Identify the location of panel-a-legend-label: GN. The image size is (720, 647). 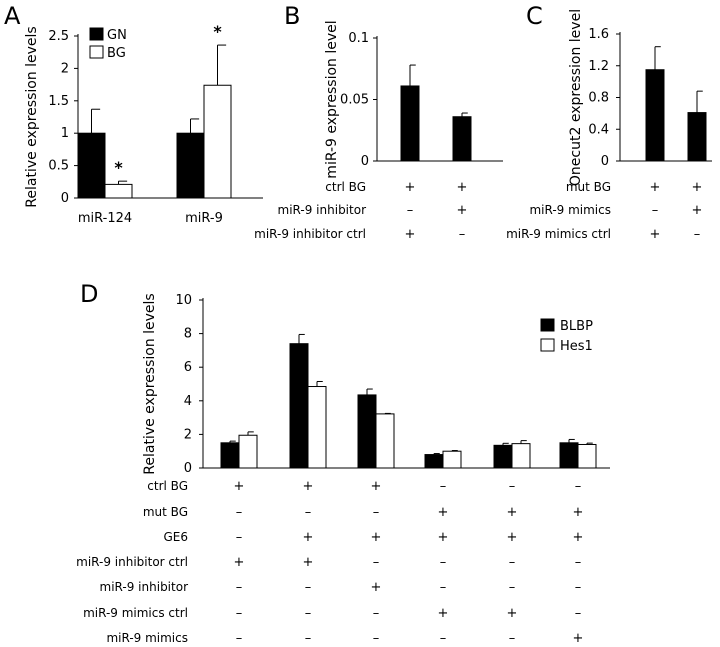
(117, 35).